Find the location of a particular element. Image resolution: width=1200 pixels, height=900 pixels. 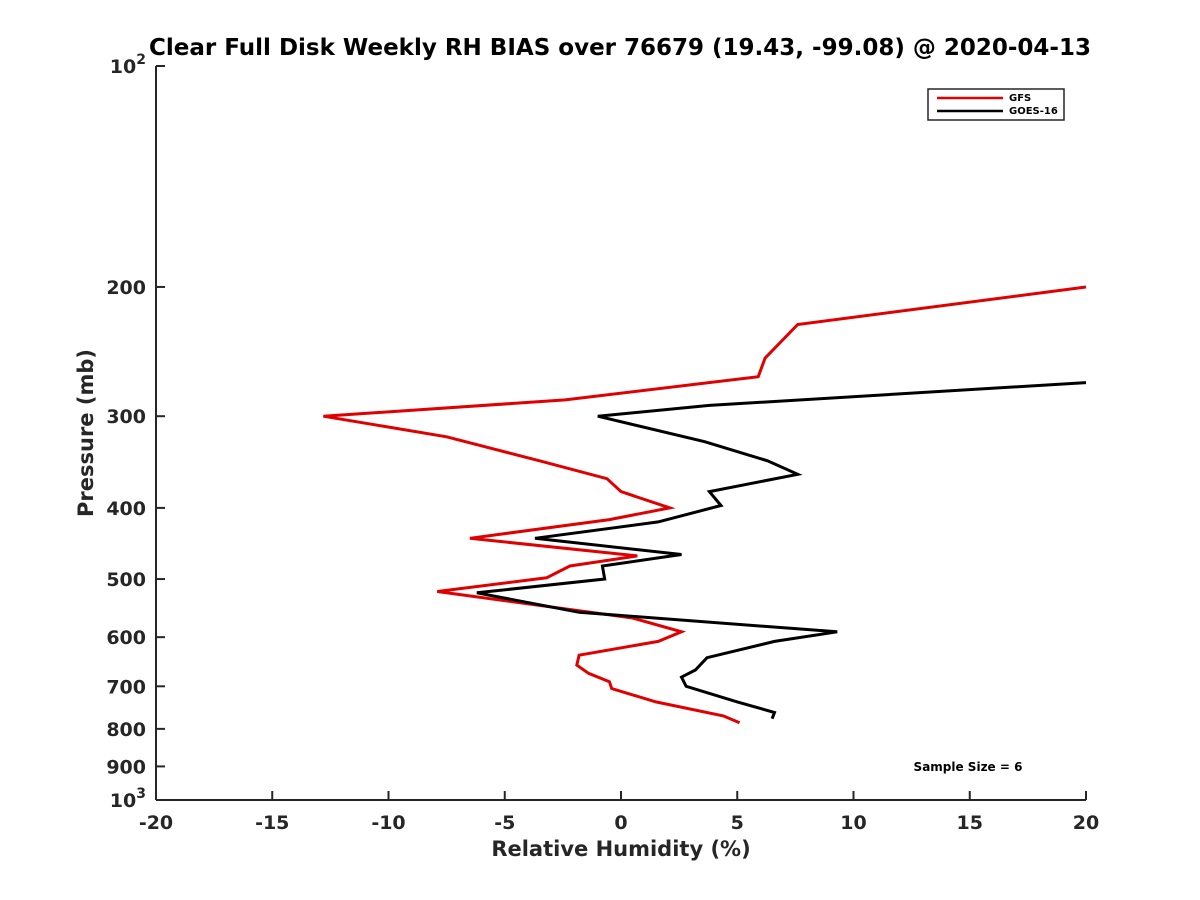

y-tick-label: 10³ is located at coordinates (128, 799).